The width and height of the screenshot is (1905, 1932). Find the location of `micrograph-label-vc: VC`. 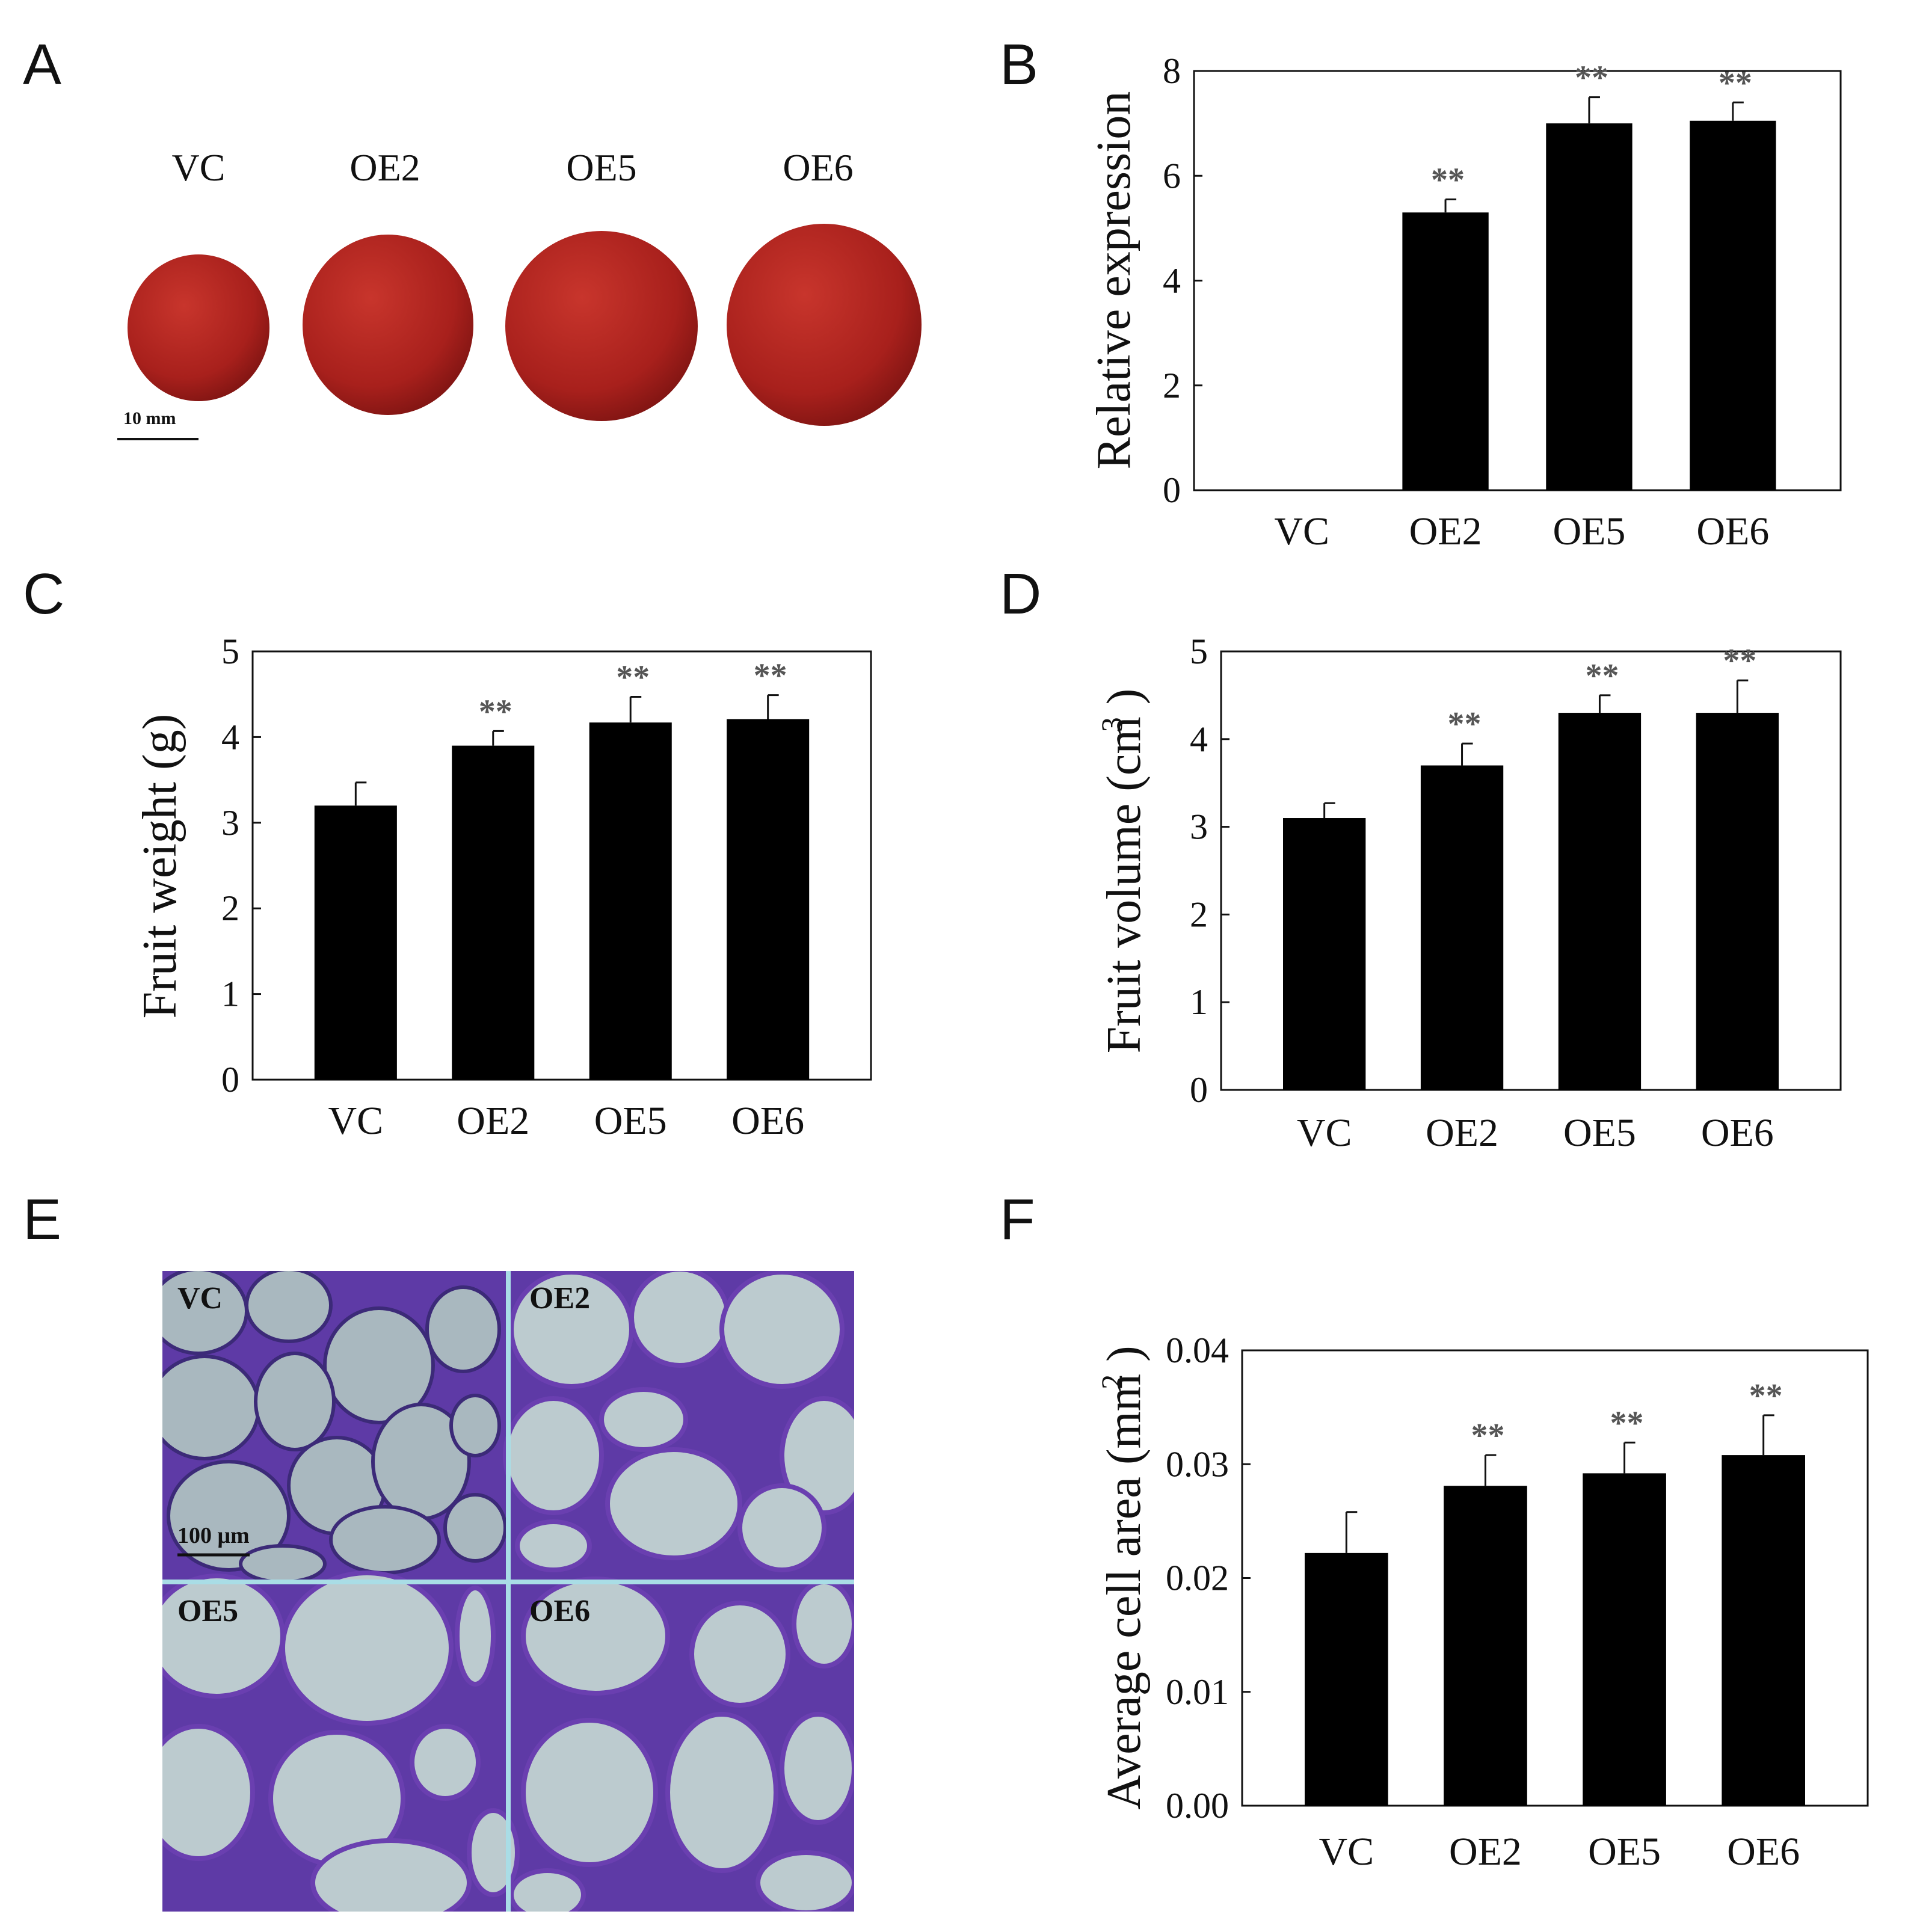

micrograph-label-vc: VC is located at coordinates (200, 1298).